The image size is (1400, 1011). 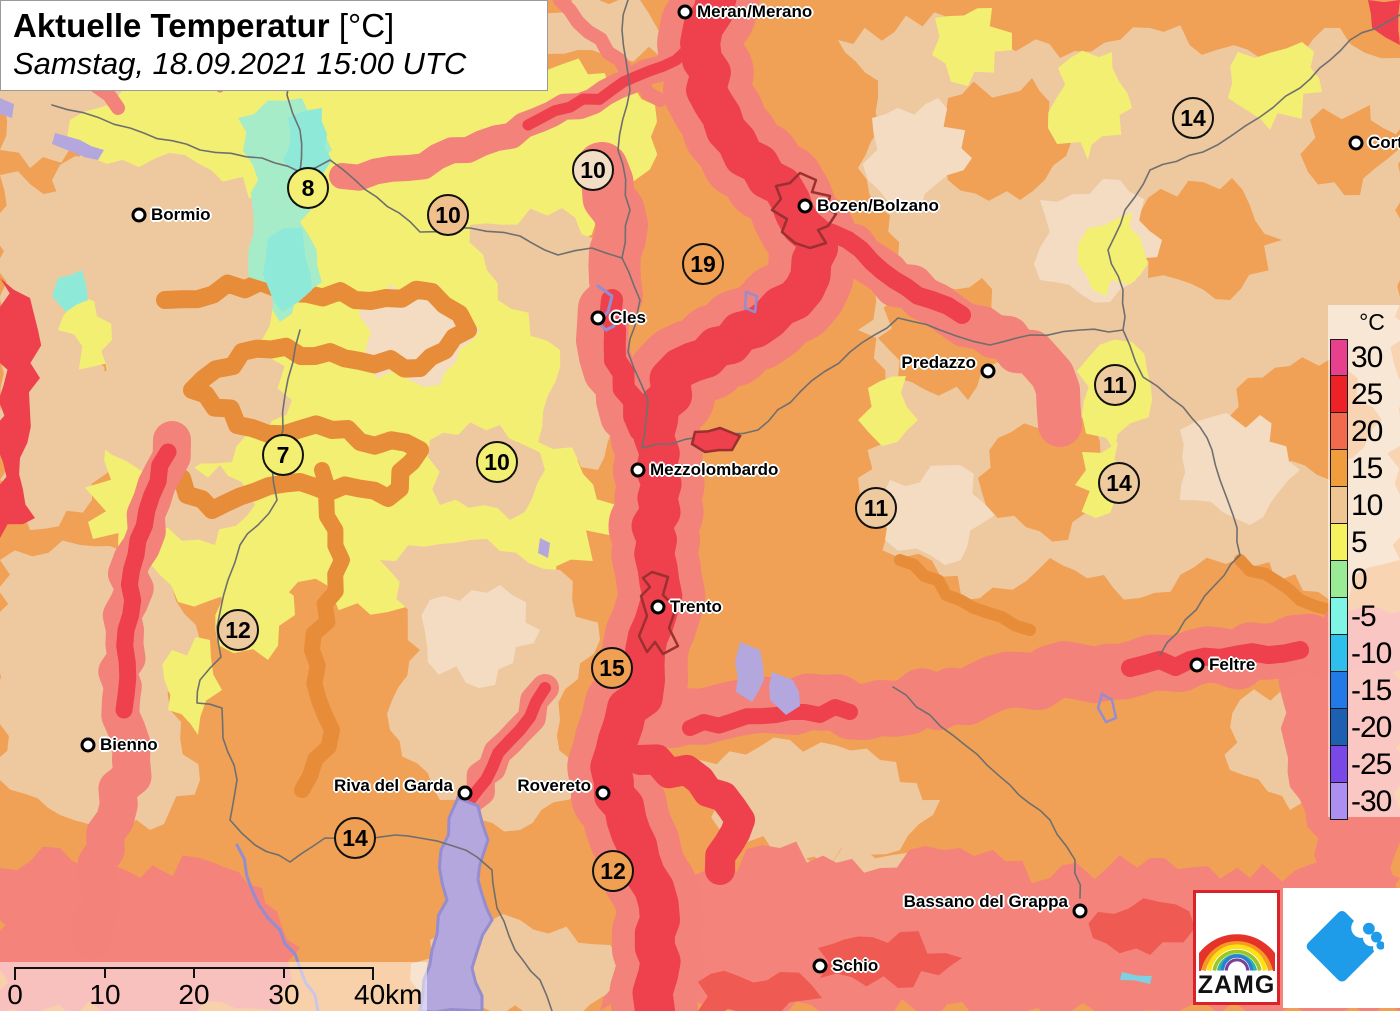 What do you see at coordinates (1371, 764) in the screenshot?
I see `legend-value: -25` at bounding box center [1371, 764].